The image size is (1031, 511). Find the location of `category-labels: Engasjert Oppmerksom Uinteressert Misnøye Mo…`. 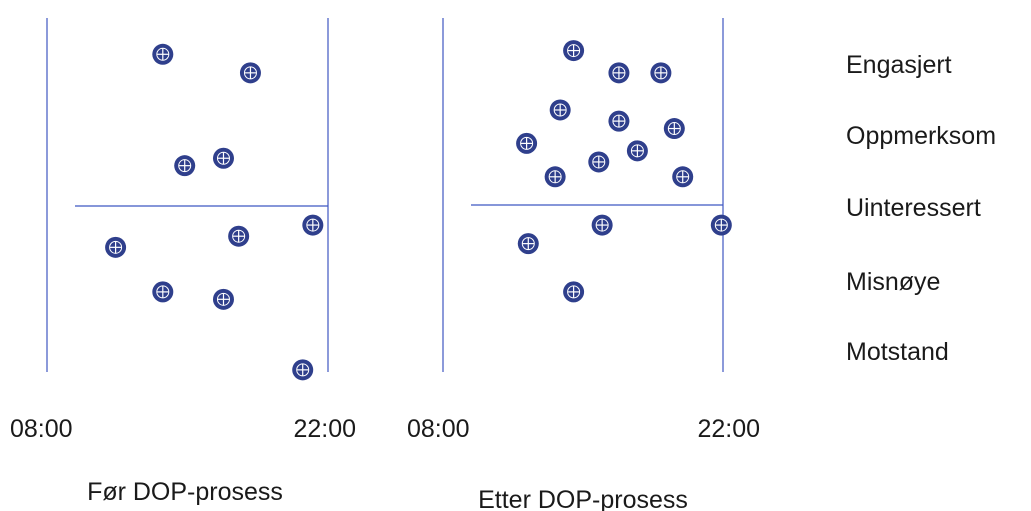

category-labels: Engasjert Oppmerksom Uinteressert Misnøye Mo… is located at coordinates (921, 208).